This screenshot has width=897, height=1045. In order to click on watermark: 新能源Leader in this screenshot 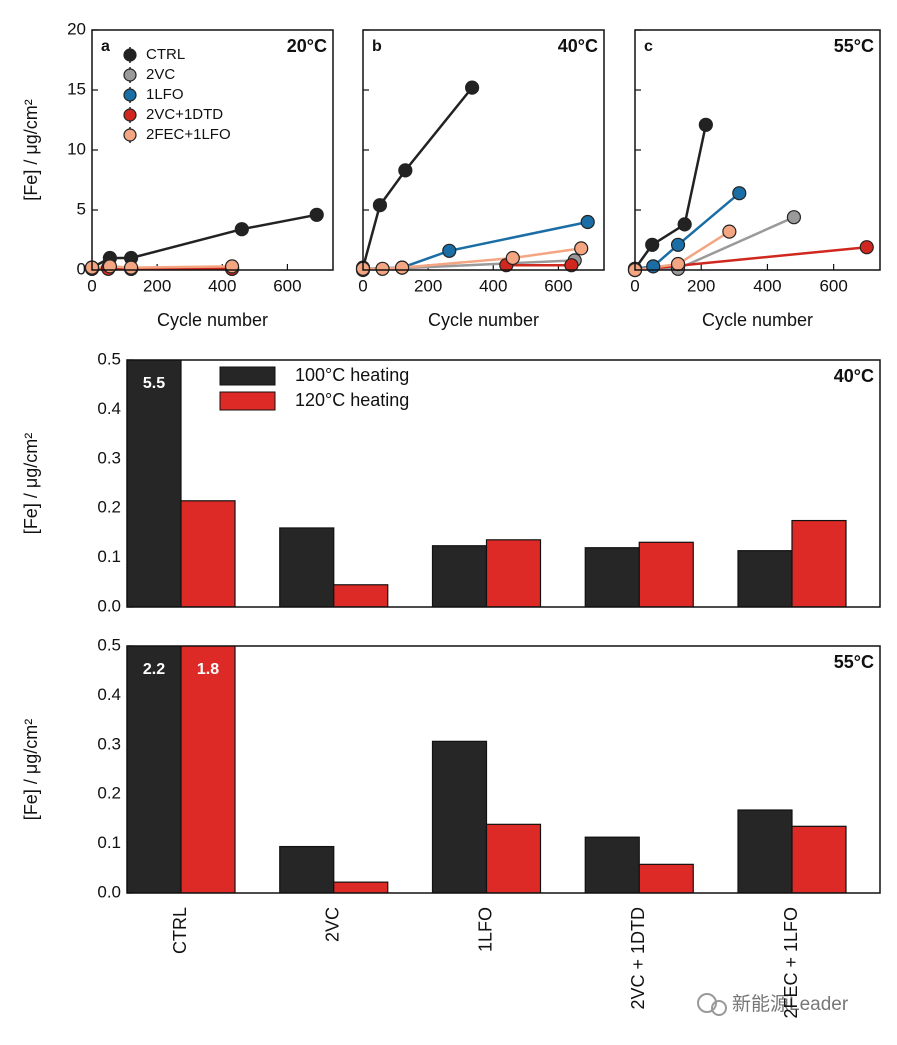, I will do `click(773, 1004)`.